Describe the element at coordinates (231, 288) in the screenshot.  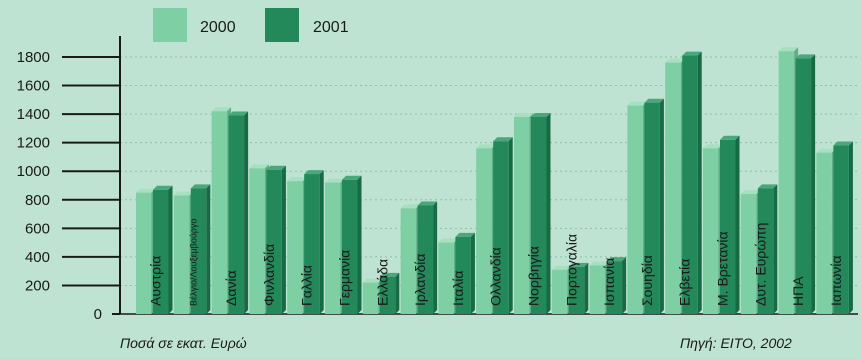
I see `category-label-2: Δανία` at that location.